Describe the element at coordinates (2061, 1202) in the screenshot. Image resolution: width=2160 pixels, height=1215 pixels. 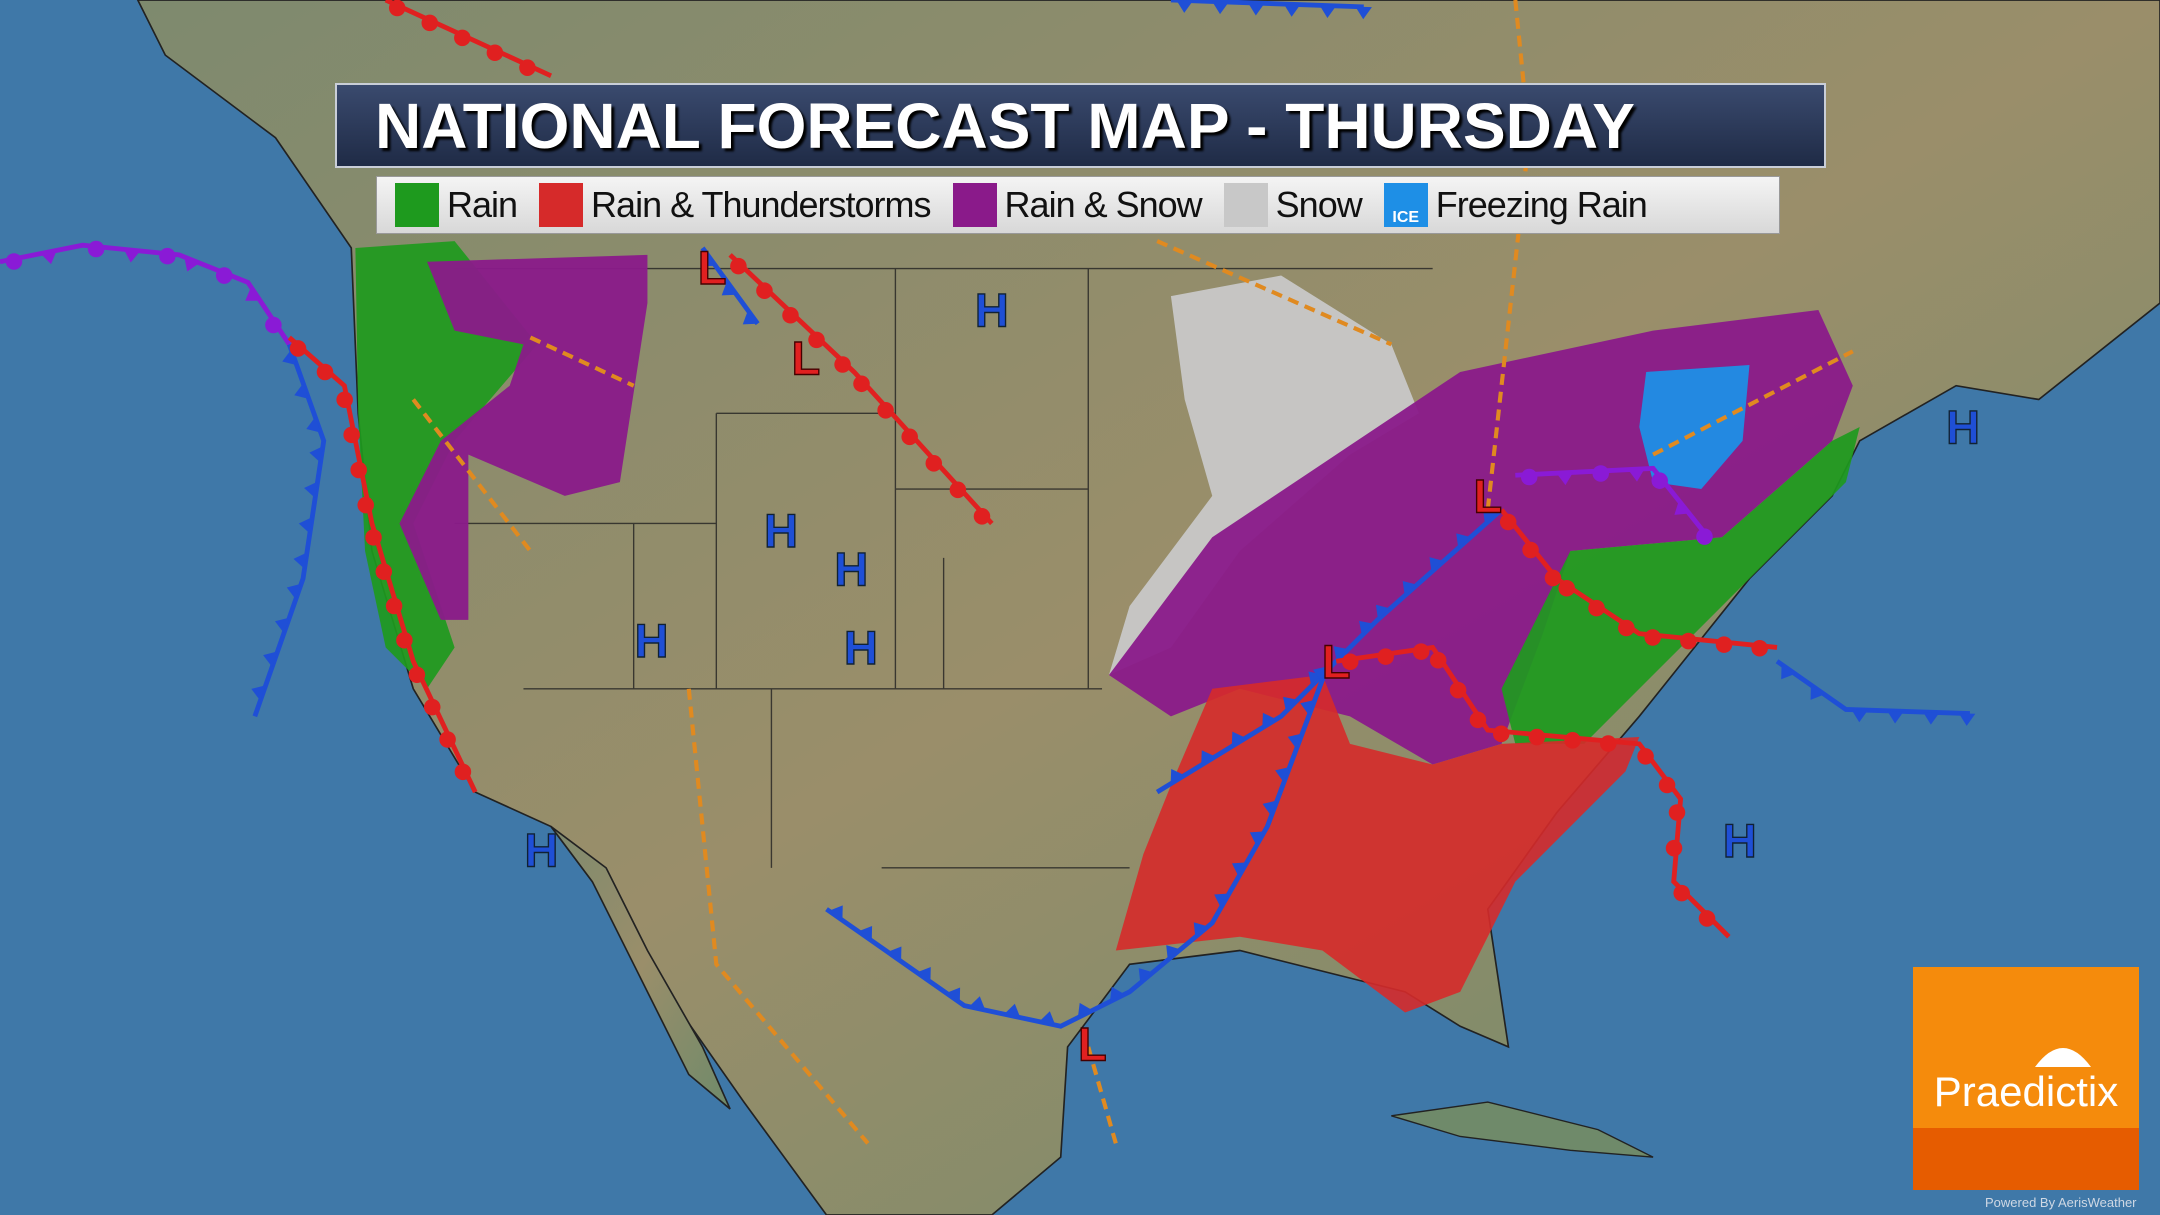
I see `credit-text: Powered By AerisWeather` at that location.